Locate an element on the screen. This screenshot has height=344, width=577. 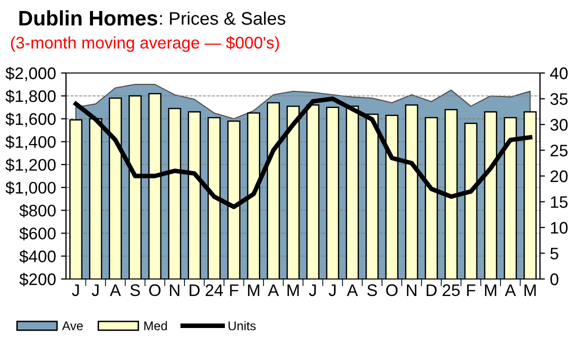
y2-tick-label: 10 is located at coordinates (559, 228).